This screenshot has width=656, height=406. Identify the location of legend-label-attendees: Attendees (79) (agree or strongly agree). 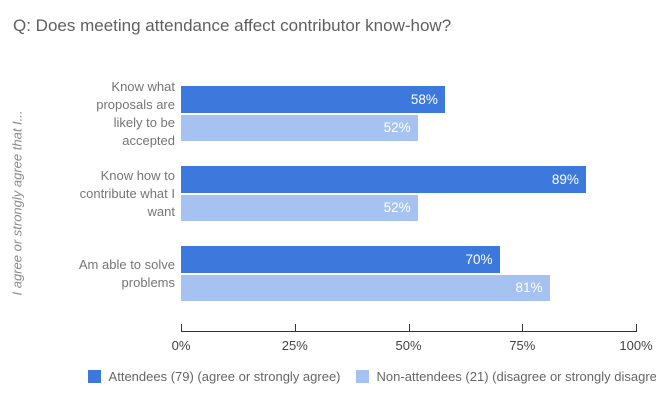
(224, 376).